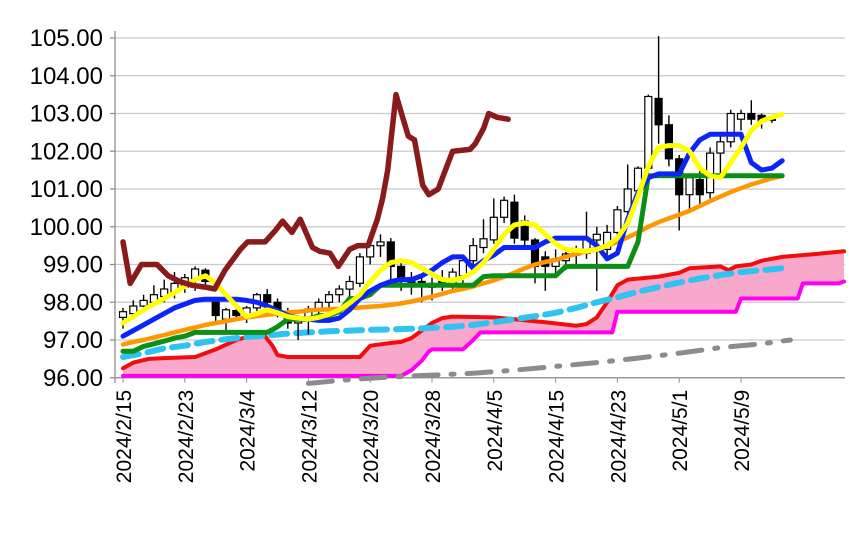 This screenshot has height=550, width=851. I want to click on x-axis-label: 2024/3/12, so click(309, 436).